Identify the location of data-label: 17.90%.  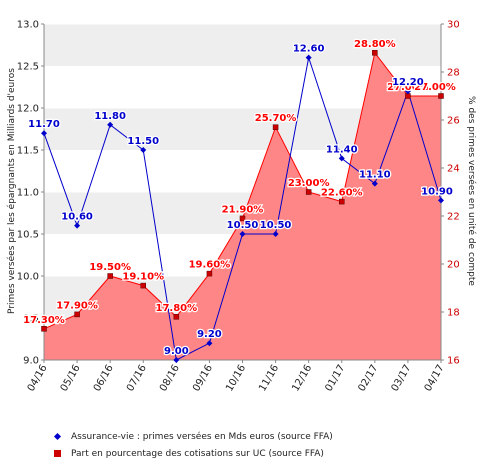
(77, 305).